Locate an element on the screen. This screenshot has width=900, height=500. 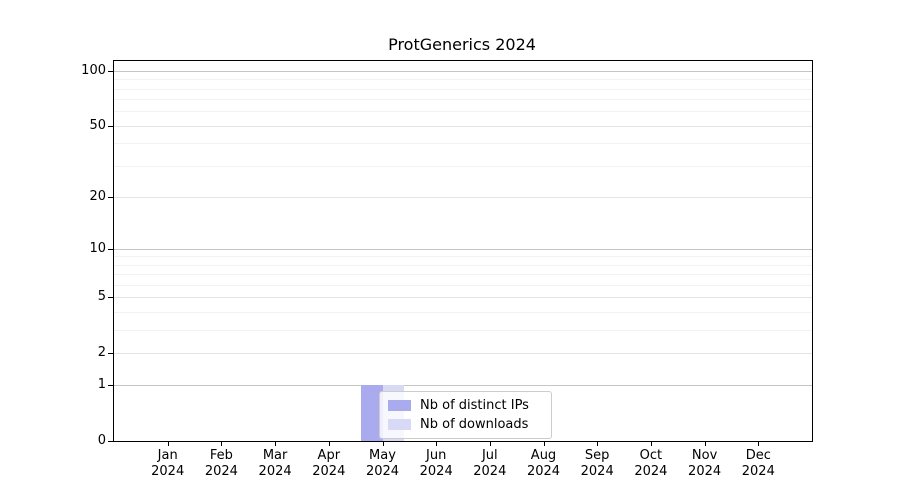
y-tick-label: 0 is located at coordinates (101, 440).